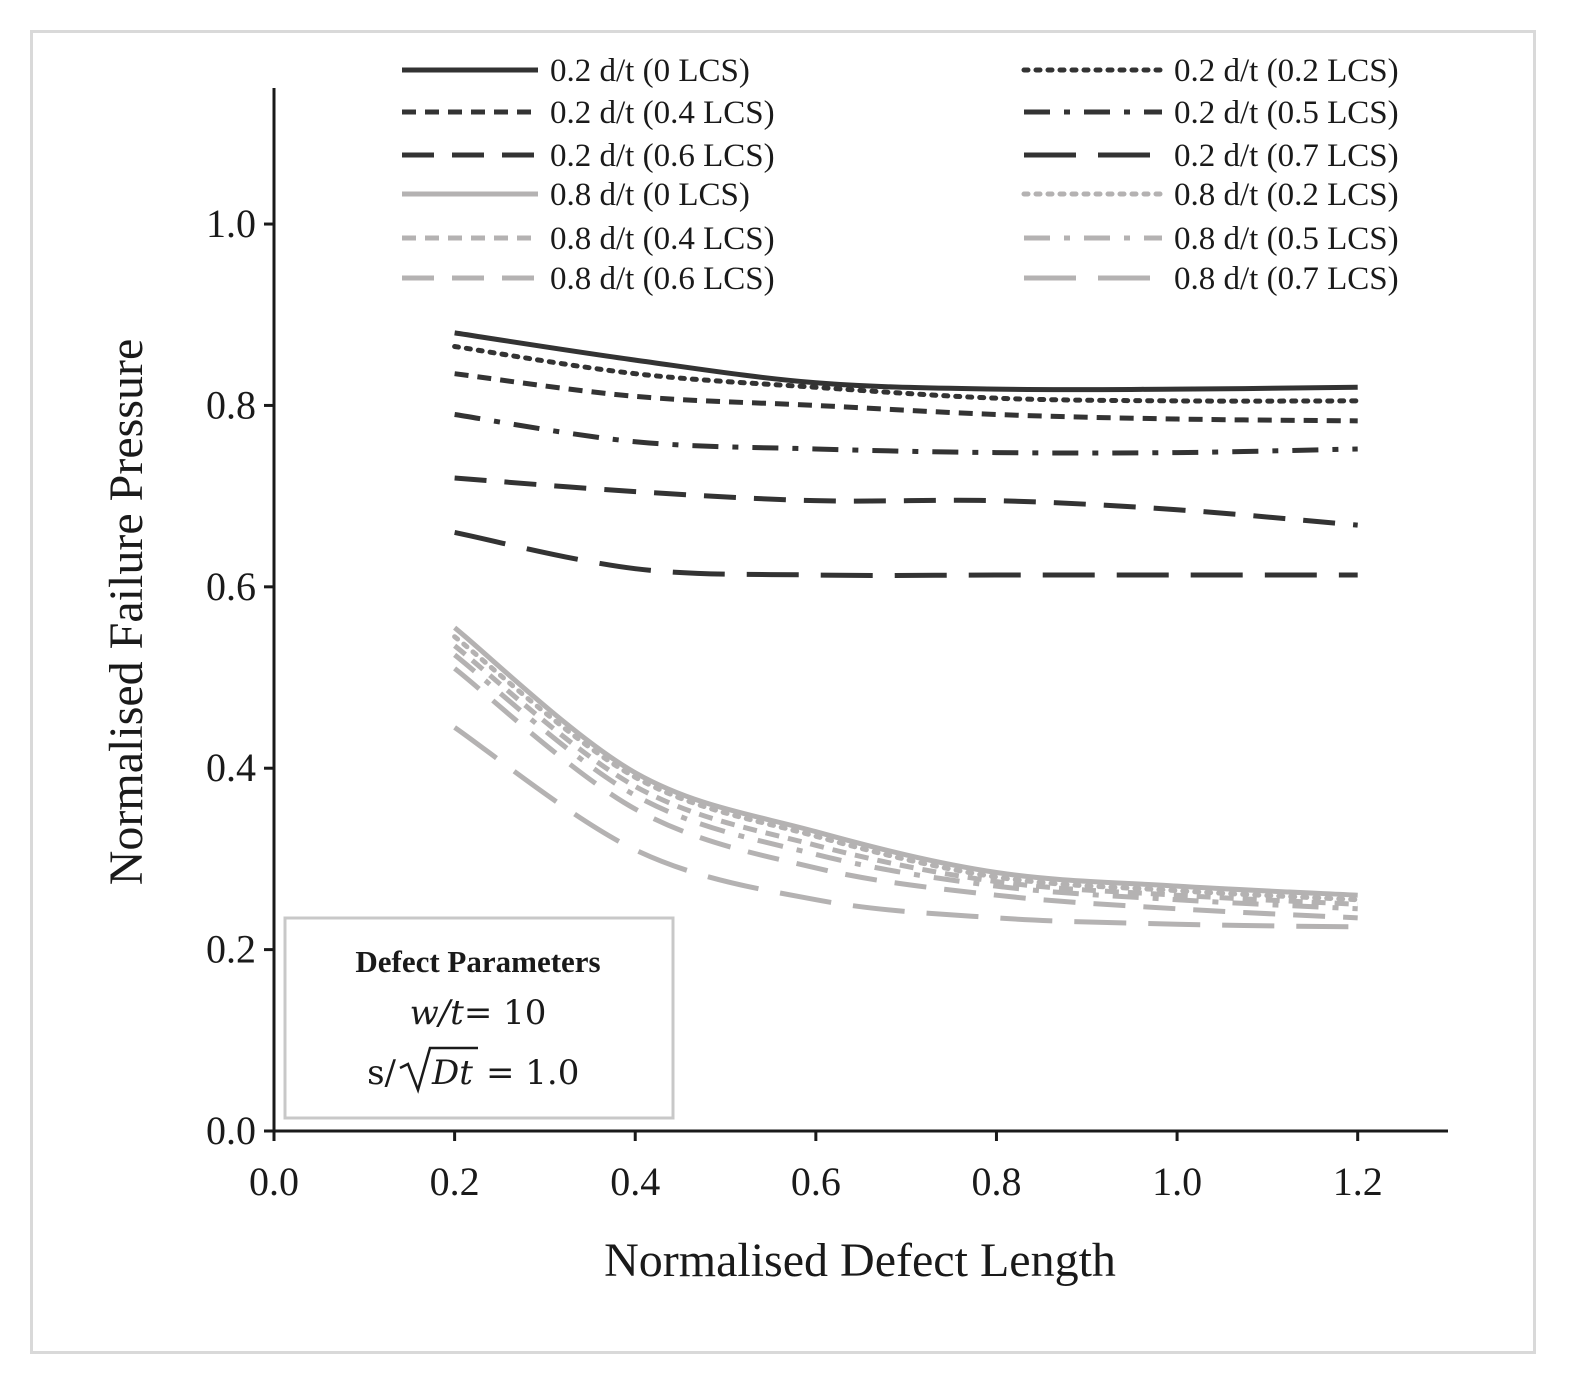  Describe the element at coordinates (1286, 156) in the screenshot. I see `legend-label-6: 0.2 d/t (0.7 LCS)` at that location.